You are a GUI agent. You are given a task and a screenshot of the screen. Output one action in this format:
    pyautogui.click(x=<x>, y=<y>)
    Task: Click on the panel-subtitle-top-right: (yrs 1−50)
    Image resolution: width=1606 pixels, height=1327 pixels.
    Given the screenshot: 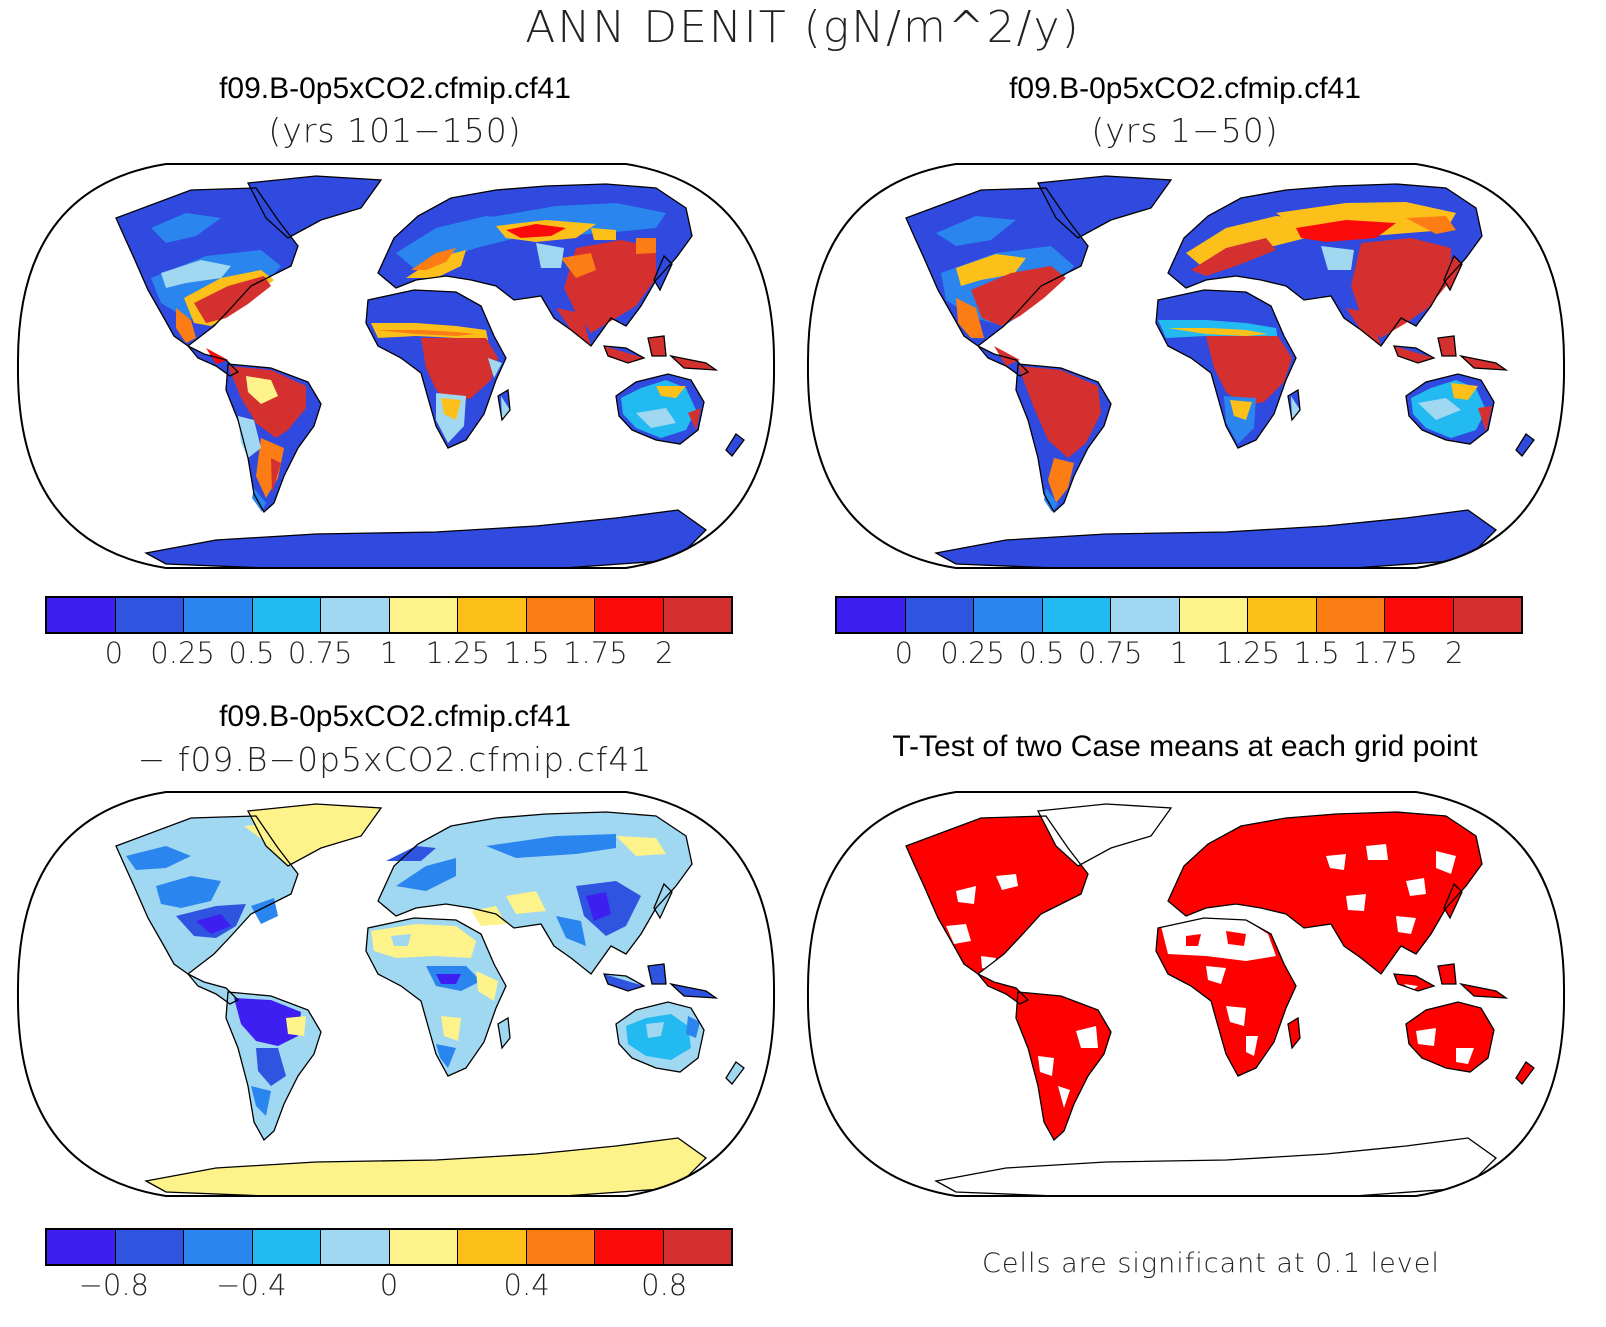 What is the action you would take?
    pyautogui.click(x=1185, y=130)
    